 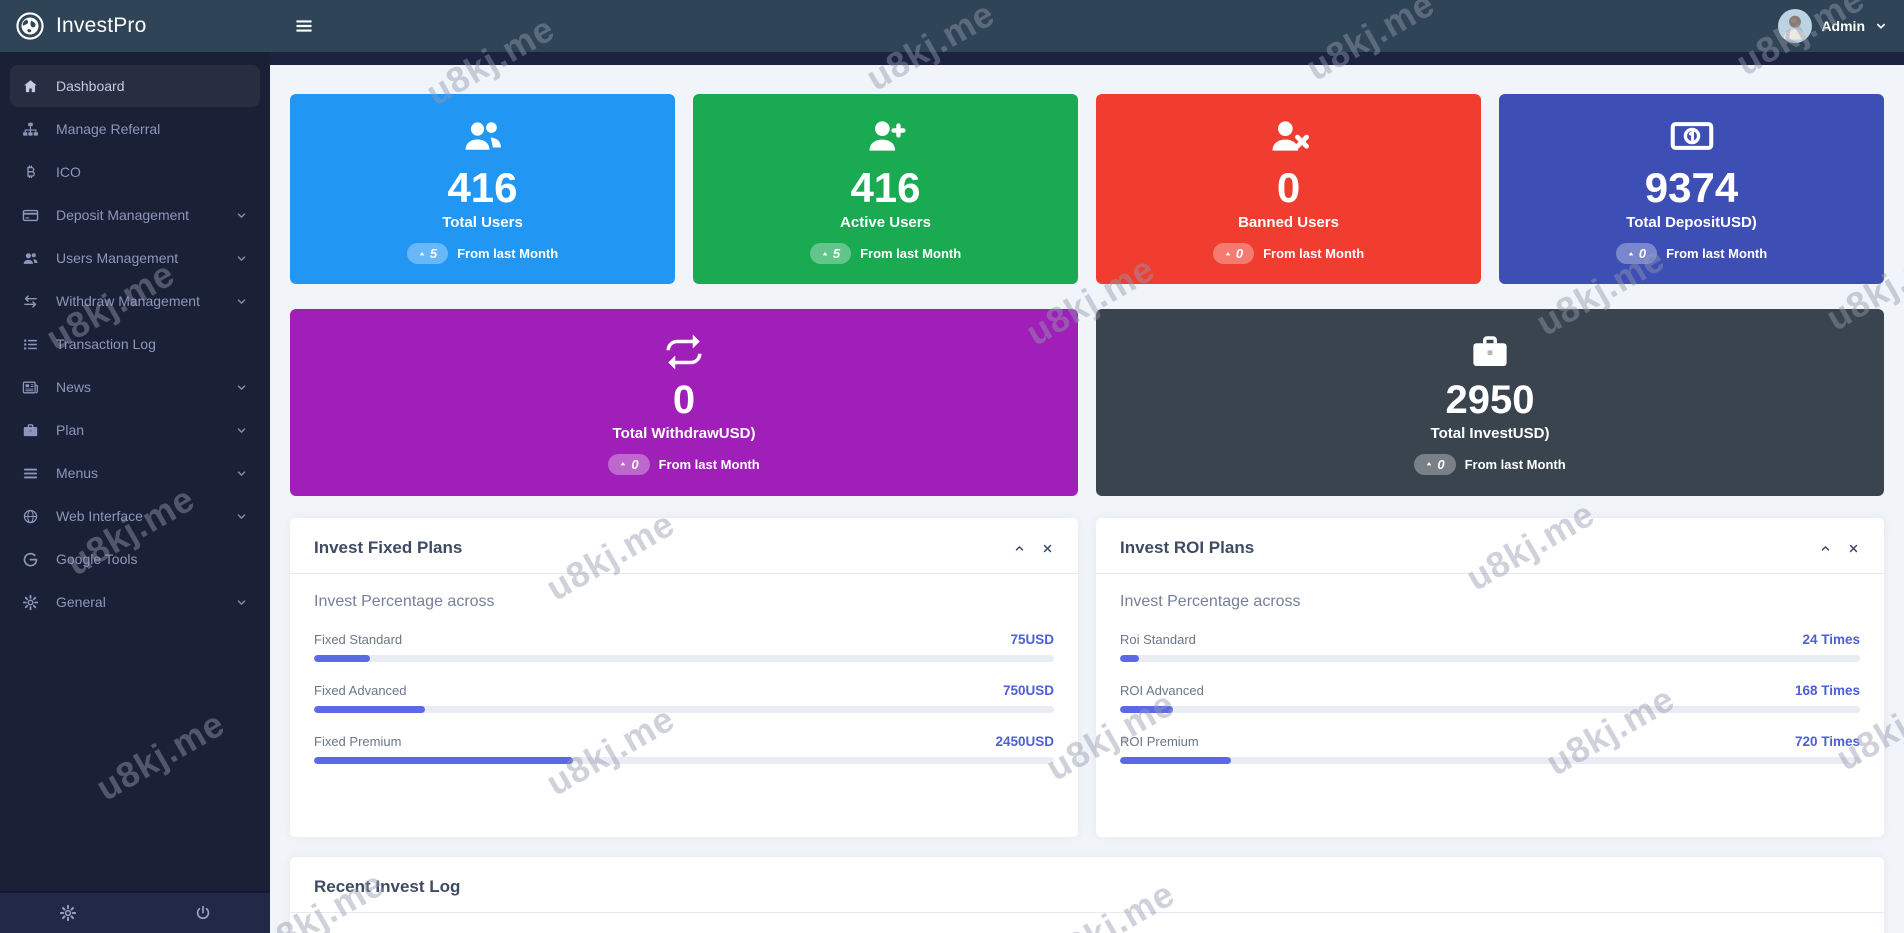 What do you see at coordinates (1288, 187) in the screenshot?
I see `stat-value: 0` at bounding box center [1288, 187].